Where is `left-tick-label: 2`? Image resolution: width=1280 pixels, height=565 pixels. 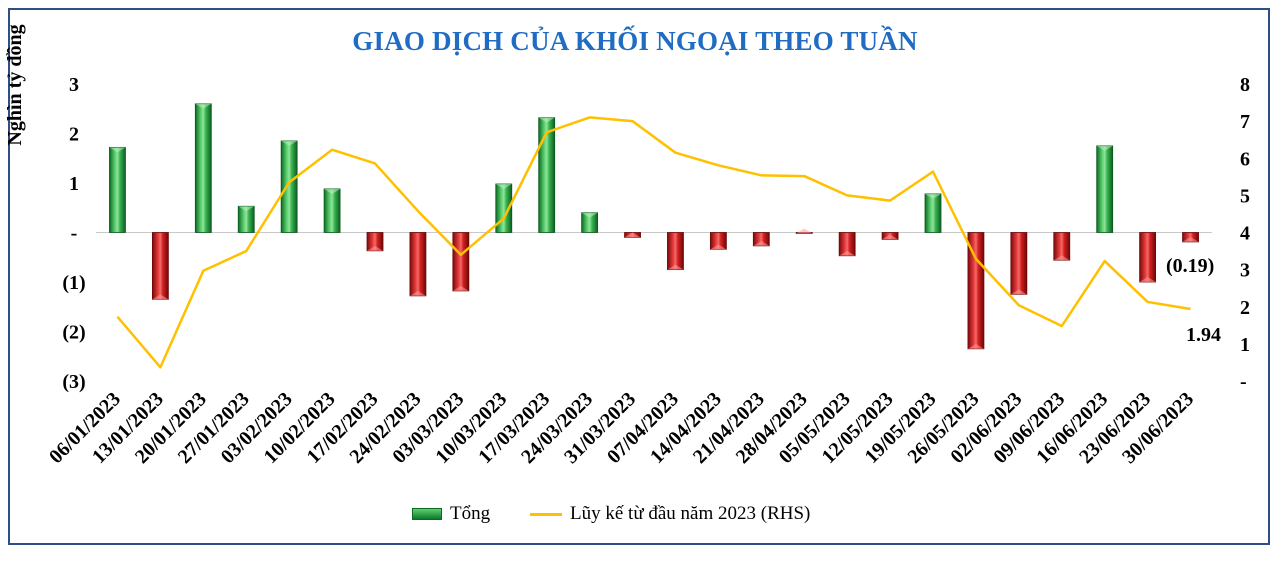
left-tick-label: 2 is located at coordinates (74, 135).